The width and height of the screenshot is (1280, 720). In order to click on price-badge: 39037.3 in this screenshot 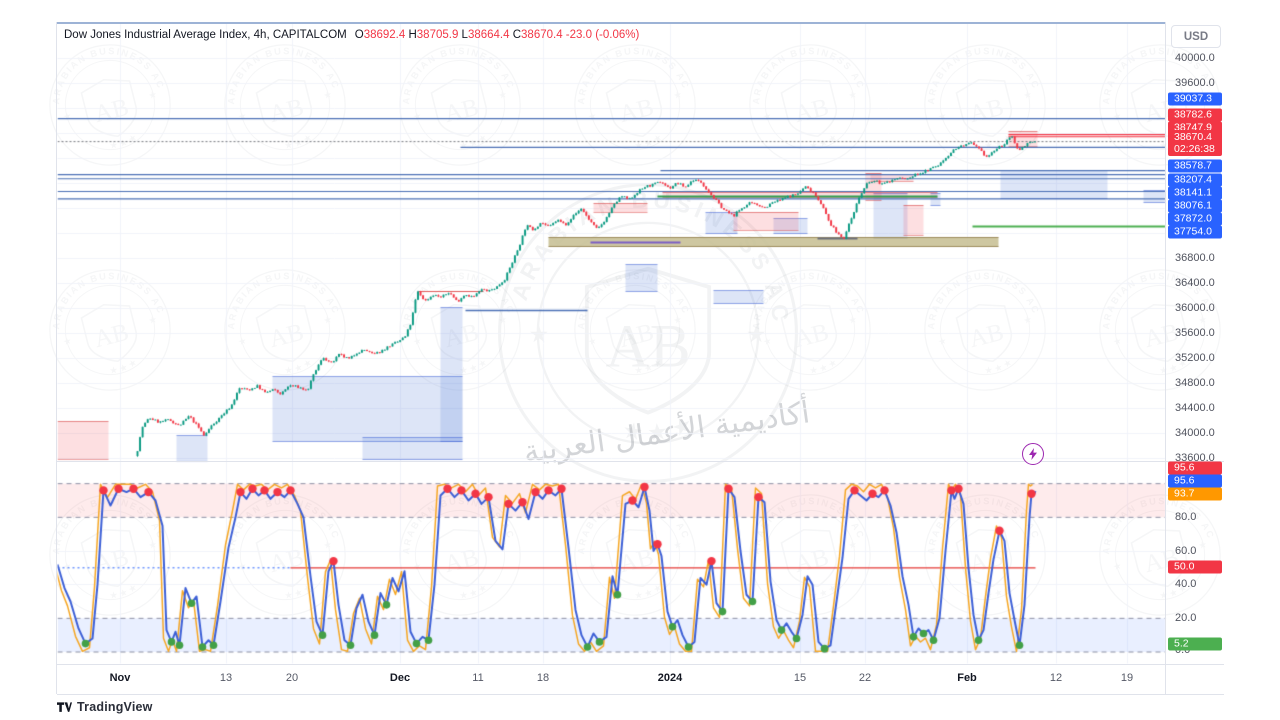, I will do `click(1195, 99)`.